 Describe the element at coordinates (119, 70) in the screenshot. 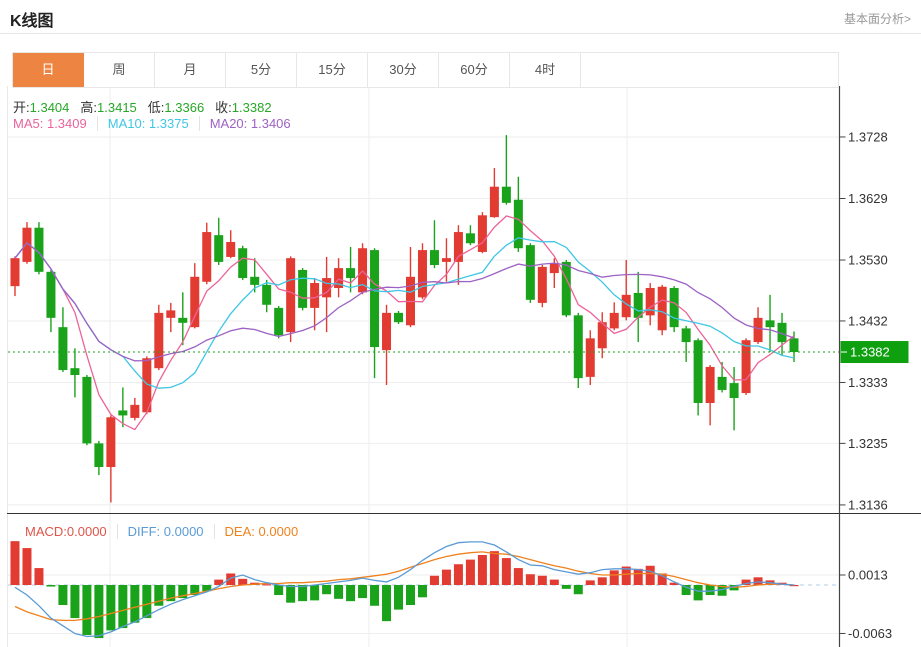

I see `period-tab-周: 周` at that location.